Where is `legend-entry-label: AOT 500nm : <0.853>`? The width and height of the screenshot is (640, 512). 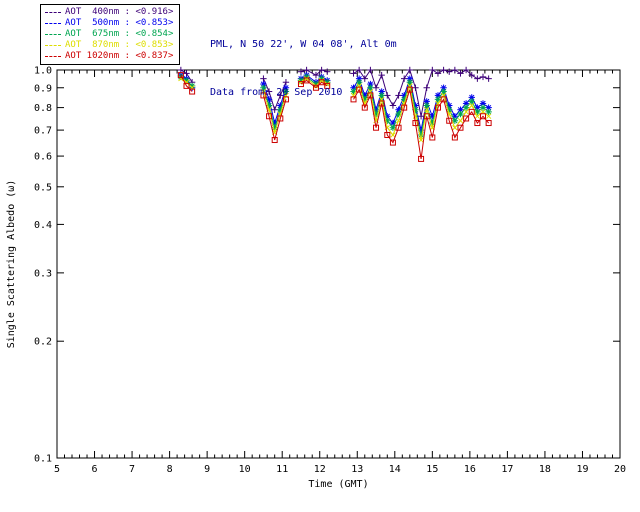
legend-entry-label: AOT 500nm : <0.853> is located at coordinates (119, 23).